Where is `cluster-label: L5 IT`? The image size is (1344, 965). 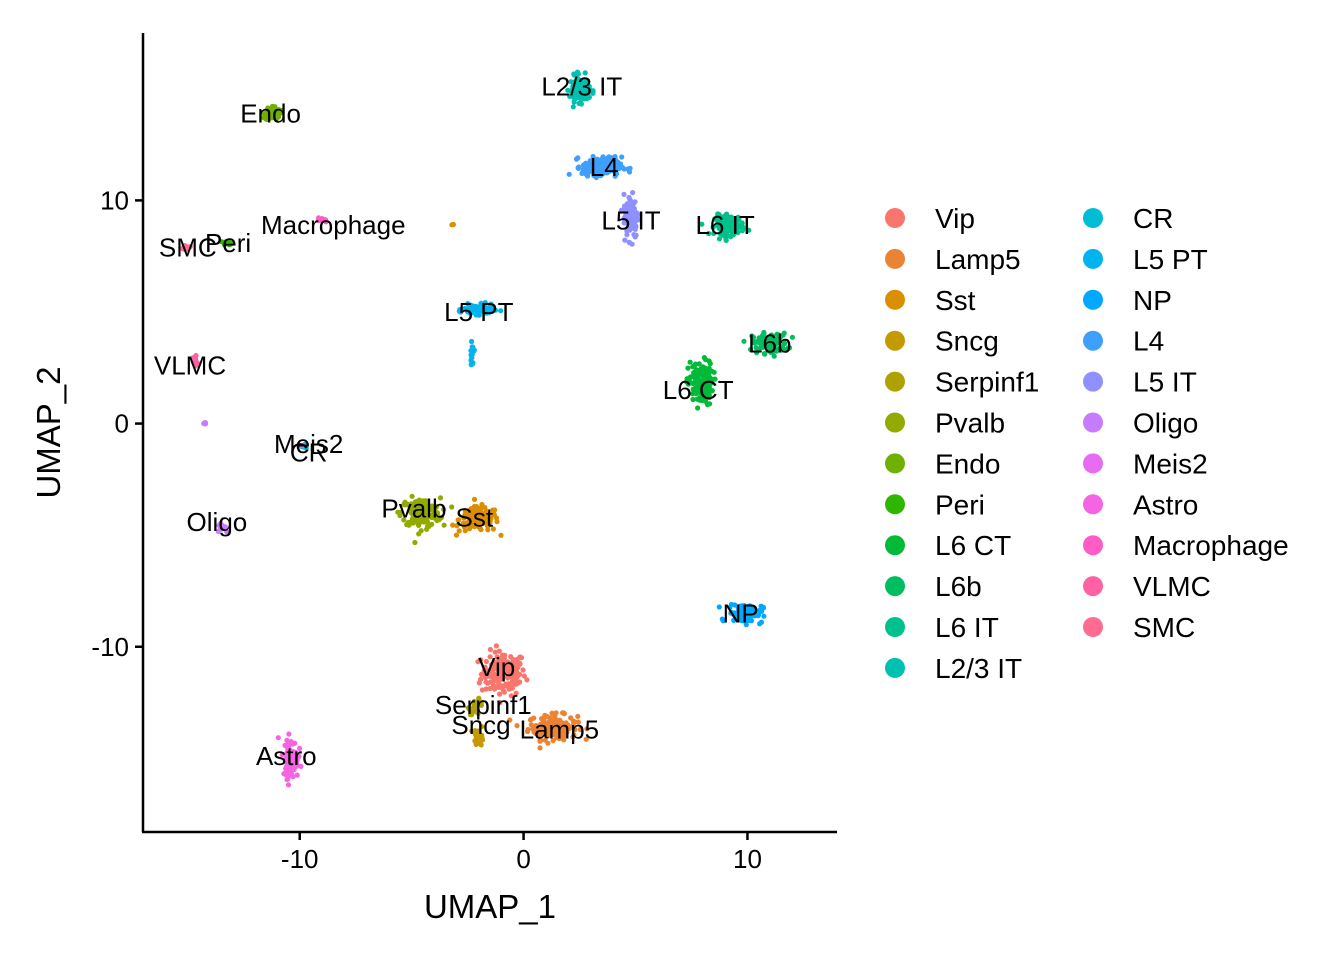
cluster-label: L5 IT is located at coordinates (630, 221).